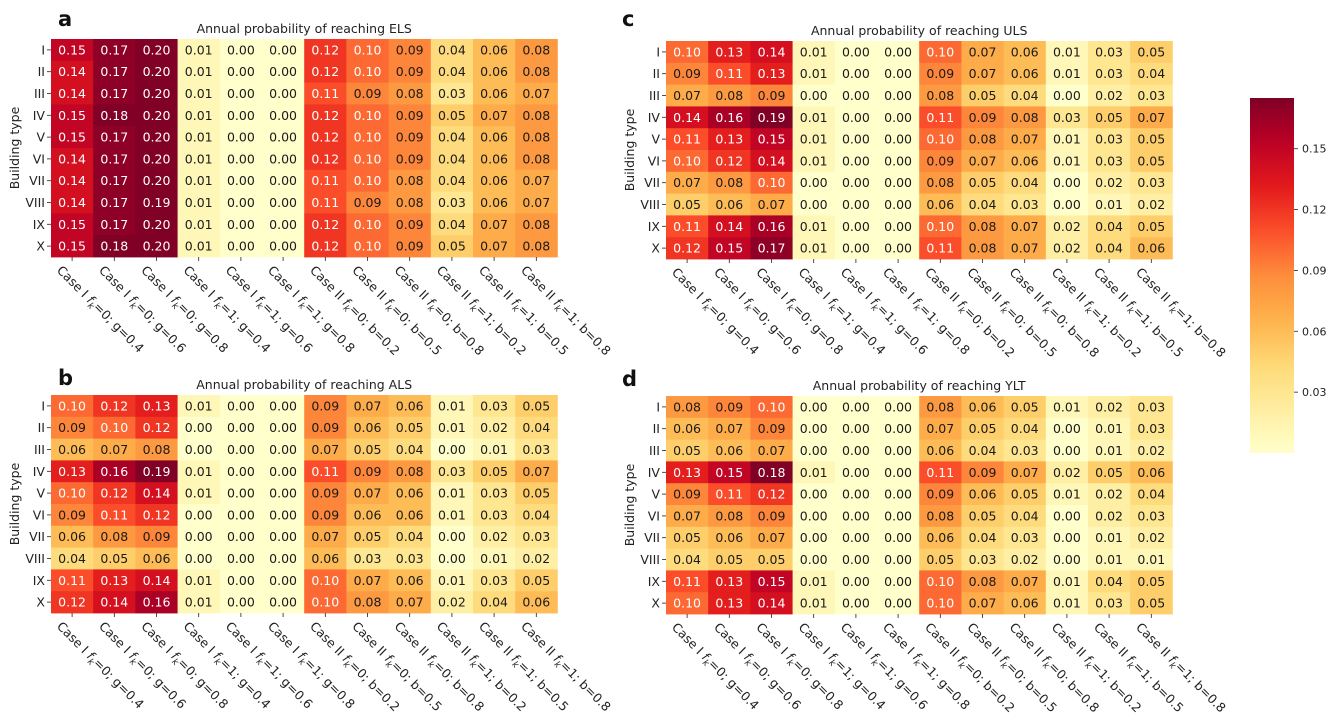 This screenshot has height=720, width=1335. What do you see at coordinates (39, 224) in the screenshot?
I see `row-tick-label: IX` at bounding box center [39, 224].